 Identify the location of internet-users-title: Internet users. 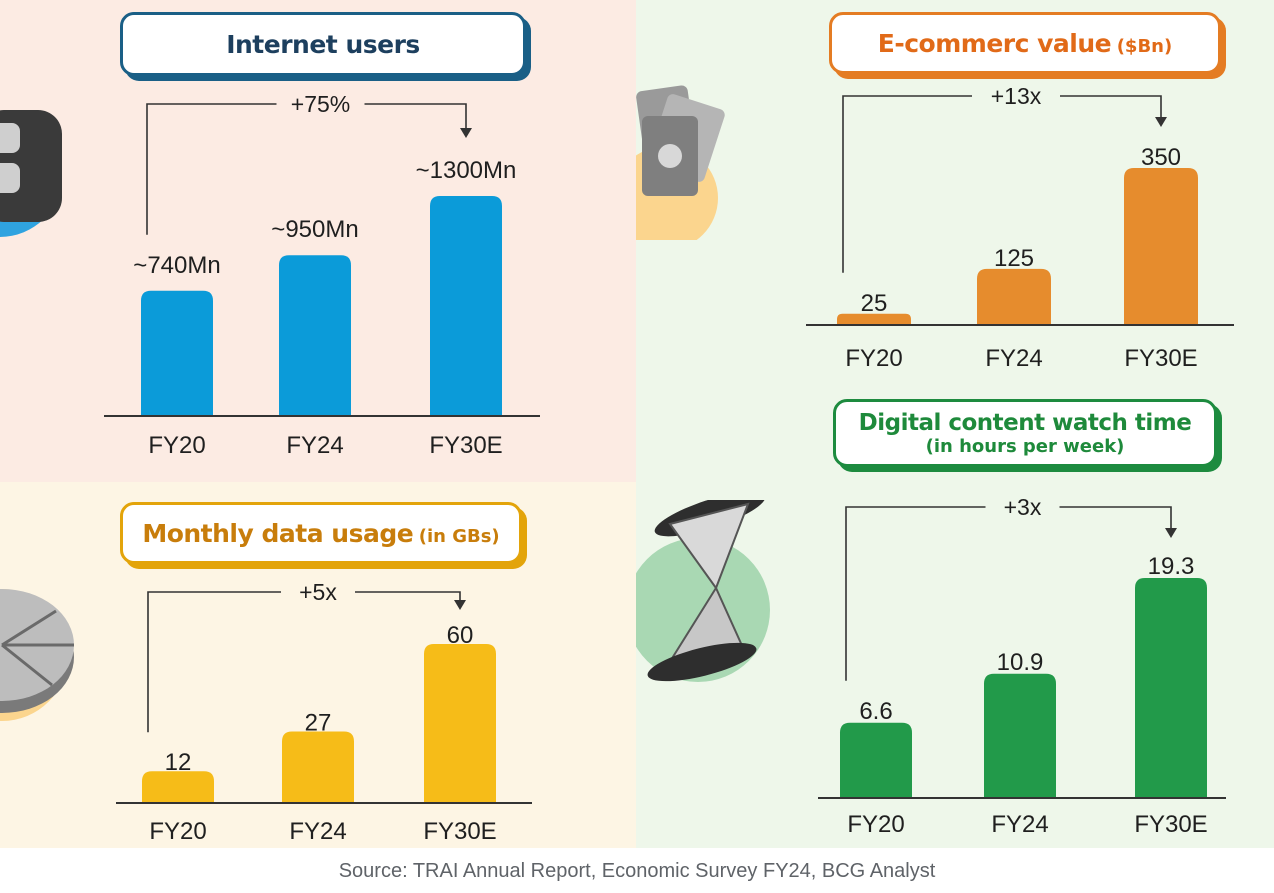
(323, 44).